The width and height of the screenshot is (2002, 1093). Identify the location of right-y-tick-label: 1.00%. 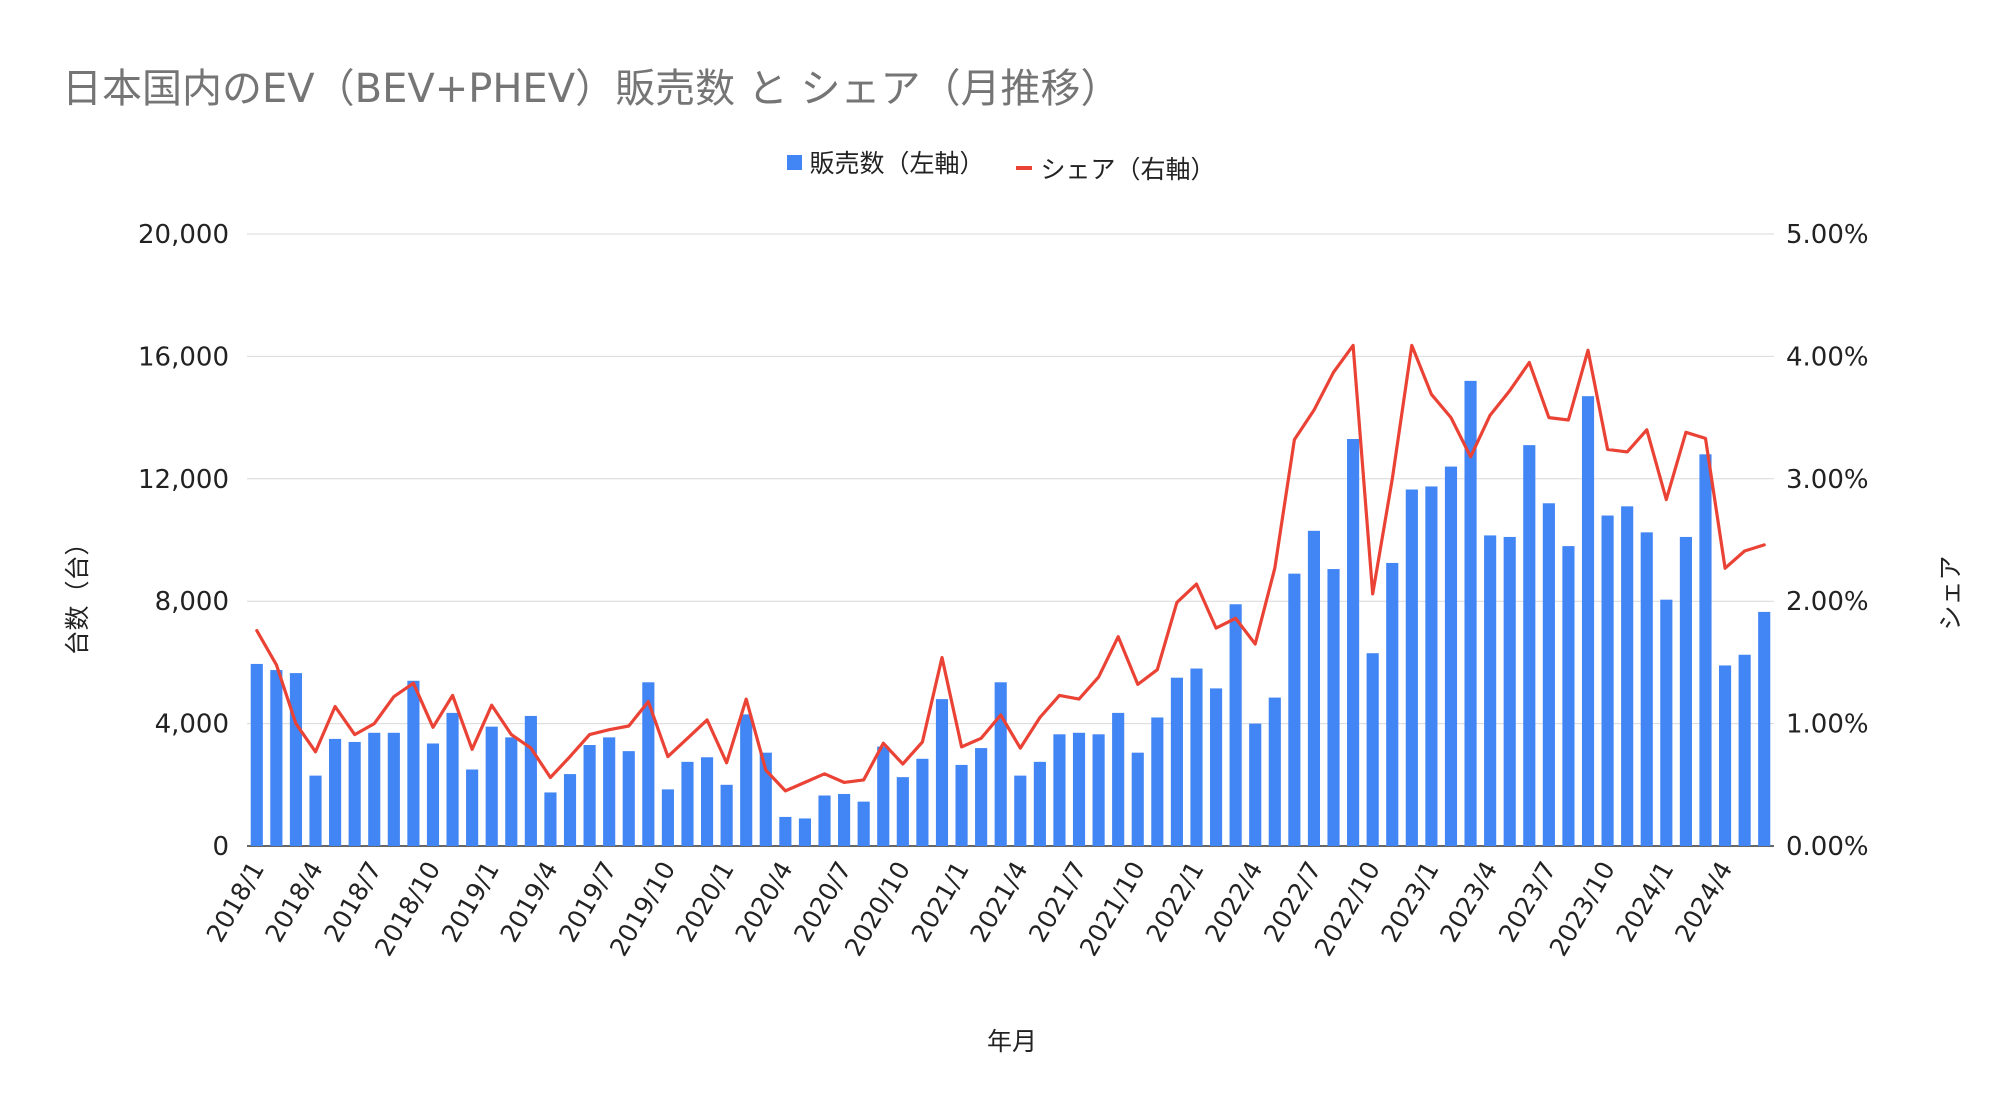
(1827, 725).